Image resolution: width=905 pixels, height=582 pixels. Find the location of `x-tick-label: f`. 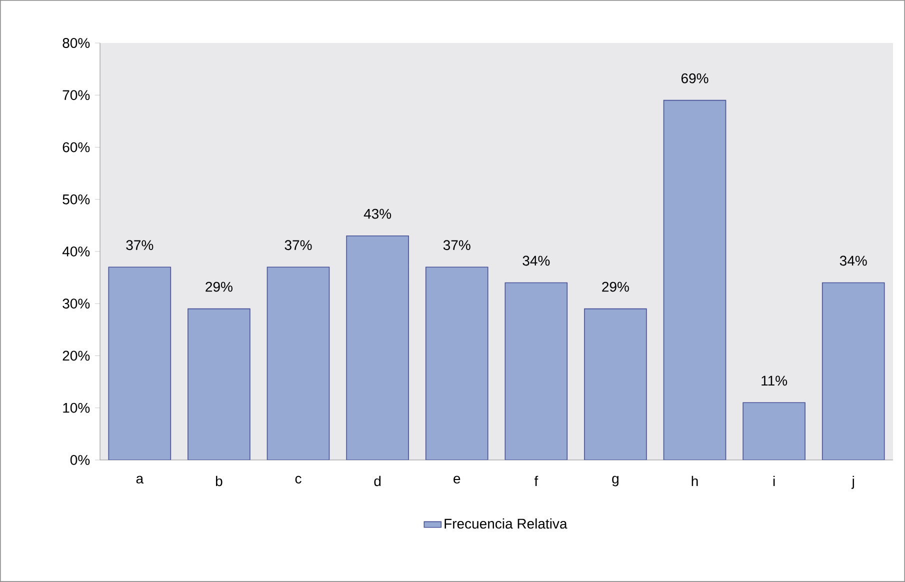

x-tick-label: f is located at coordinates (536, 481).